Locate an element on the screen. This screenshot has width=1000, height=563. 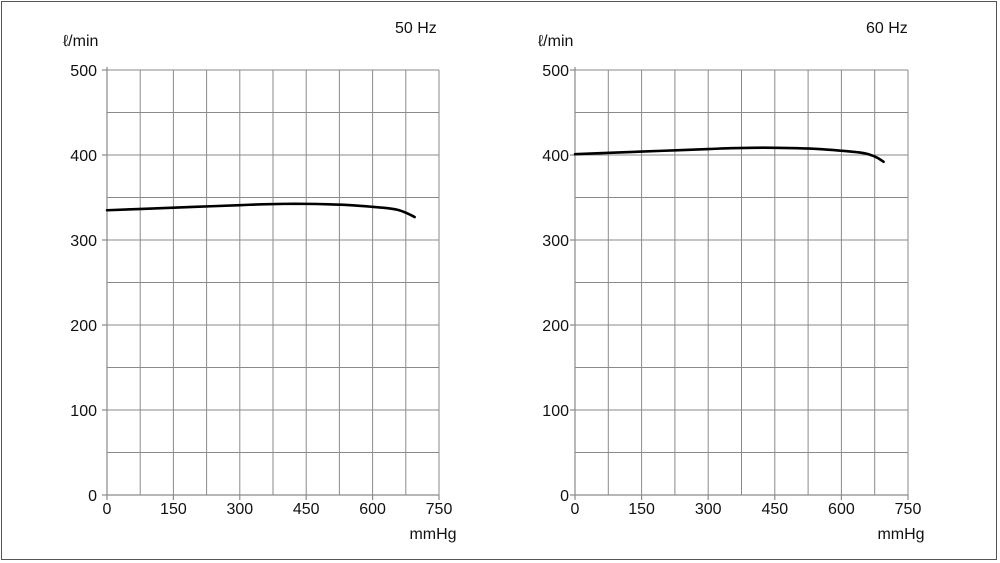
title-60hz: 60 Hz is located at coordinates (887, 28).